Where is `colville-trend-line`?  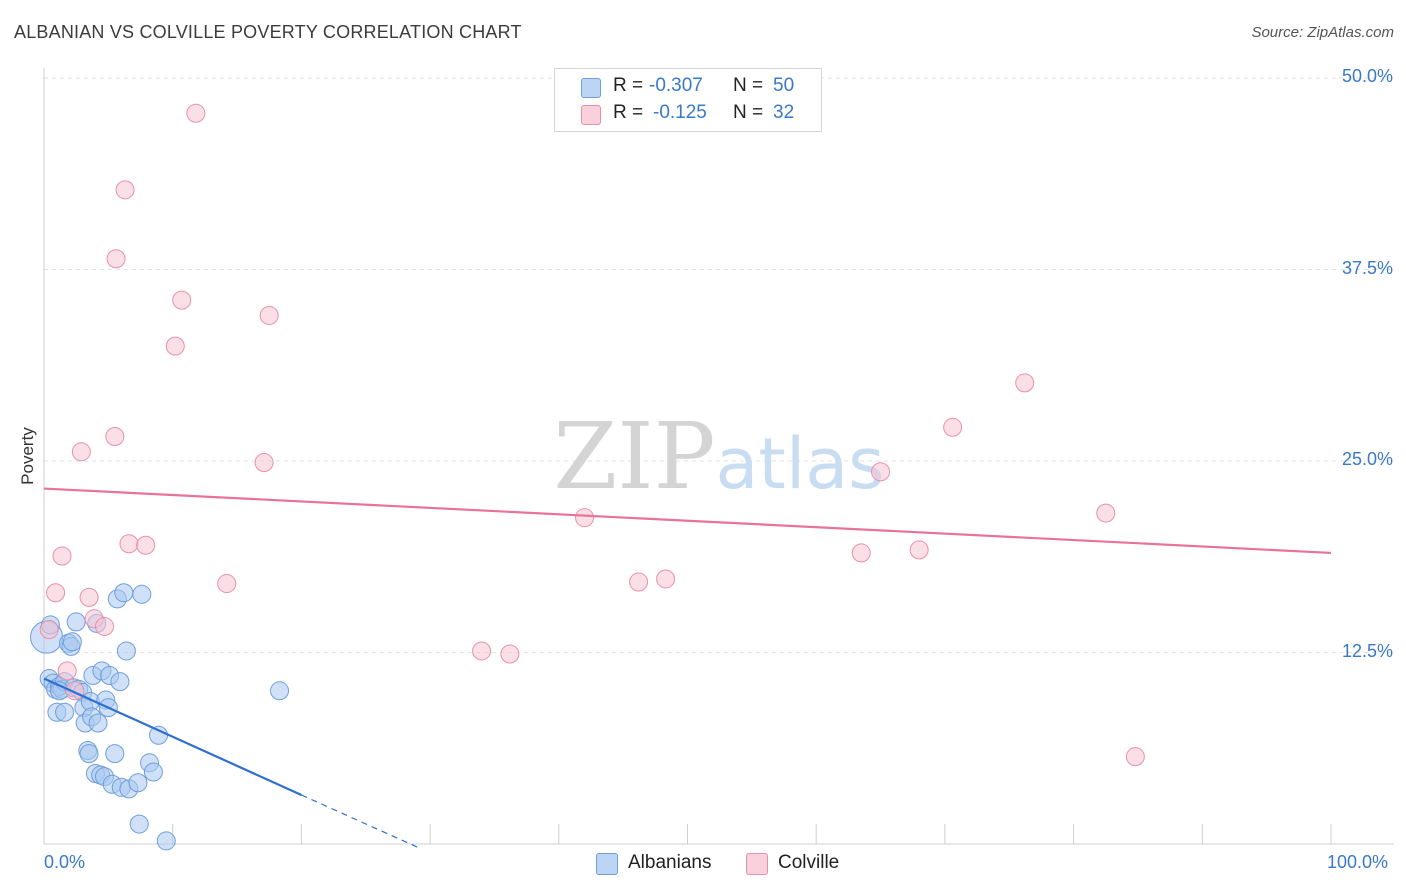
colville-trend-line is located at coordinates (687, 521).